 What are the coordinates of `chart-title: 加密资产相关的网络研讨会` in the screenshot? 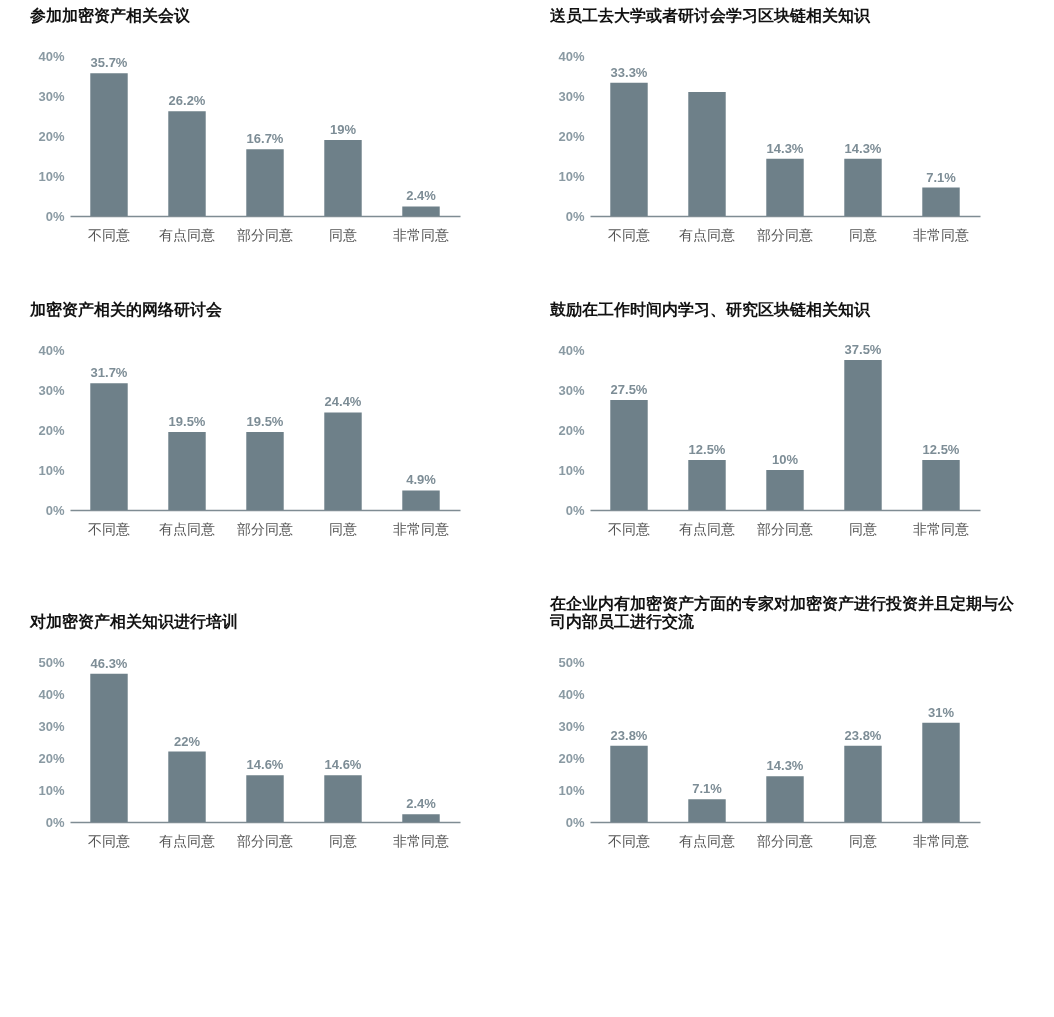 It's located at (126, 309).